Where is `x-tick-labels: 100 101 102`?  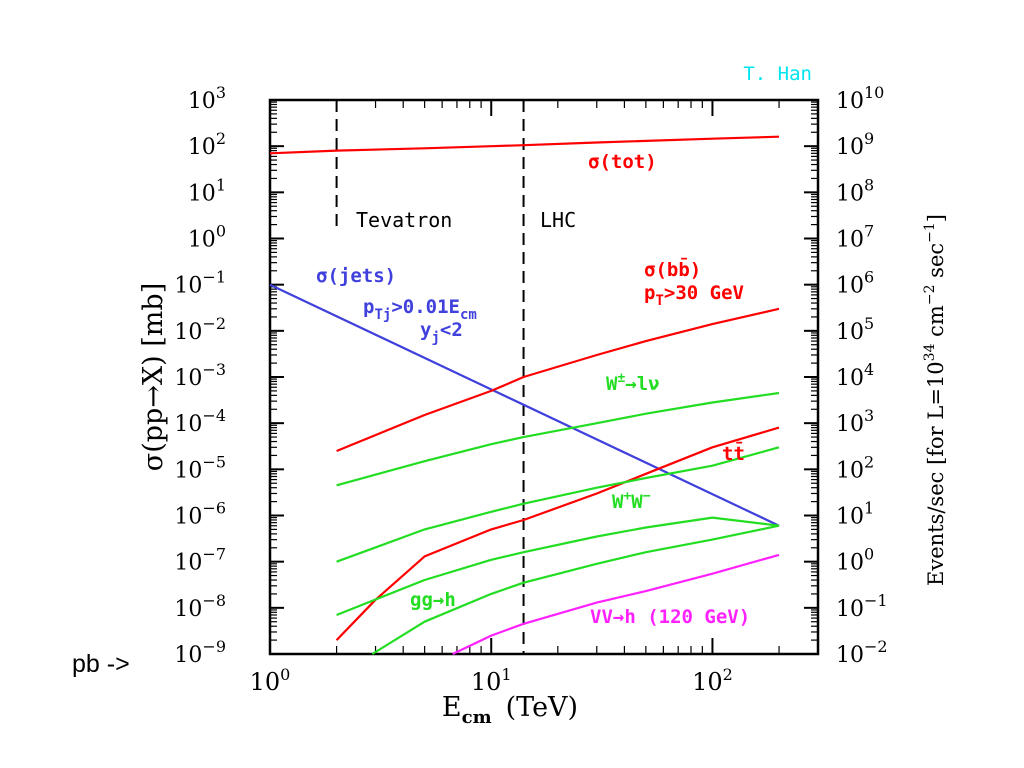 x-tick-labels: 100 101 102 is located at coordinates (491, 680).